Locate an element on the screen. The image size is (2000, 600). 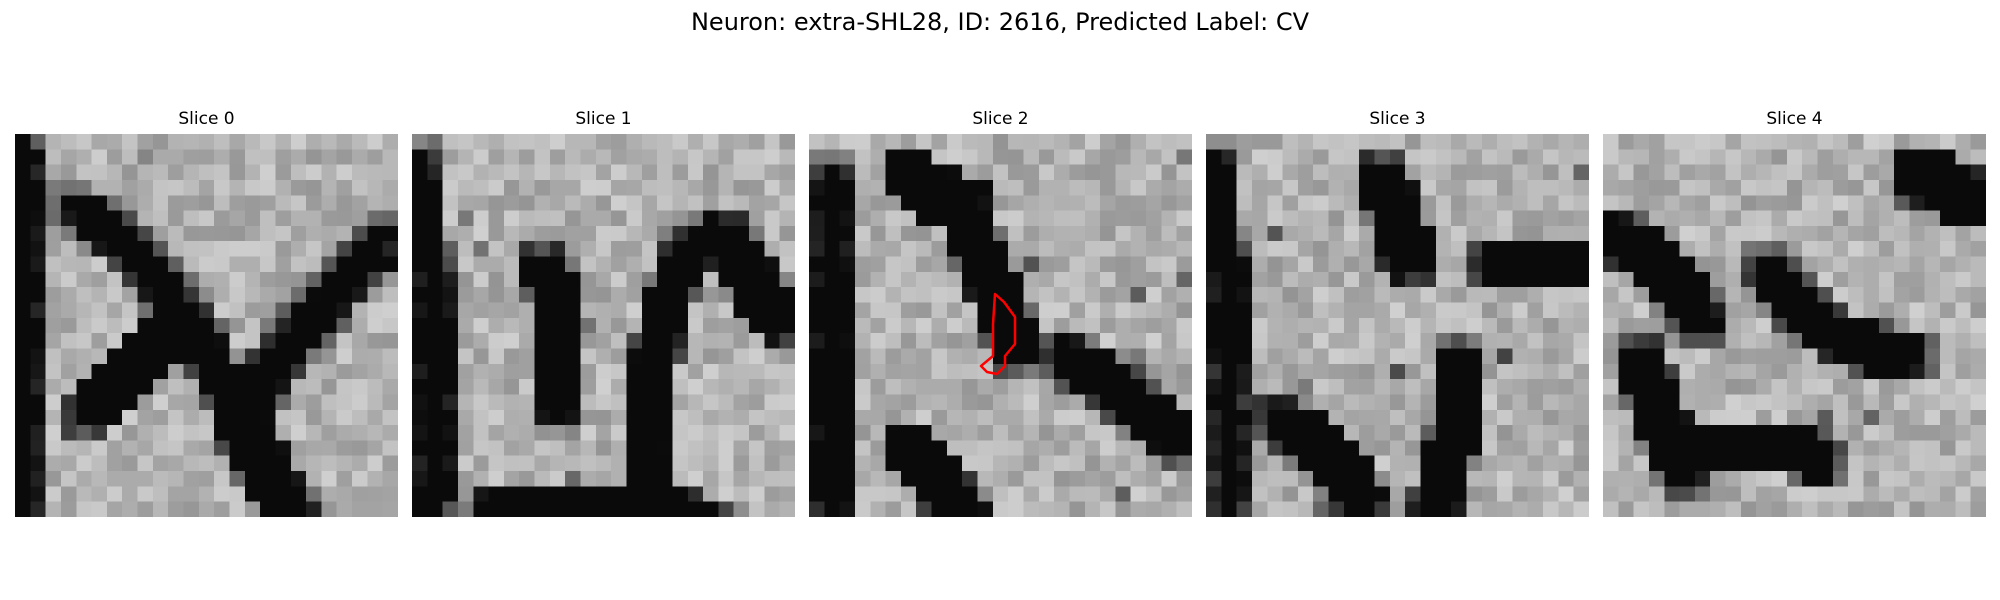
slice-panel-1: Slice 1 is located at coordinates (603, 313).